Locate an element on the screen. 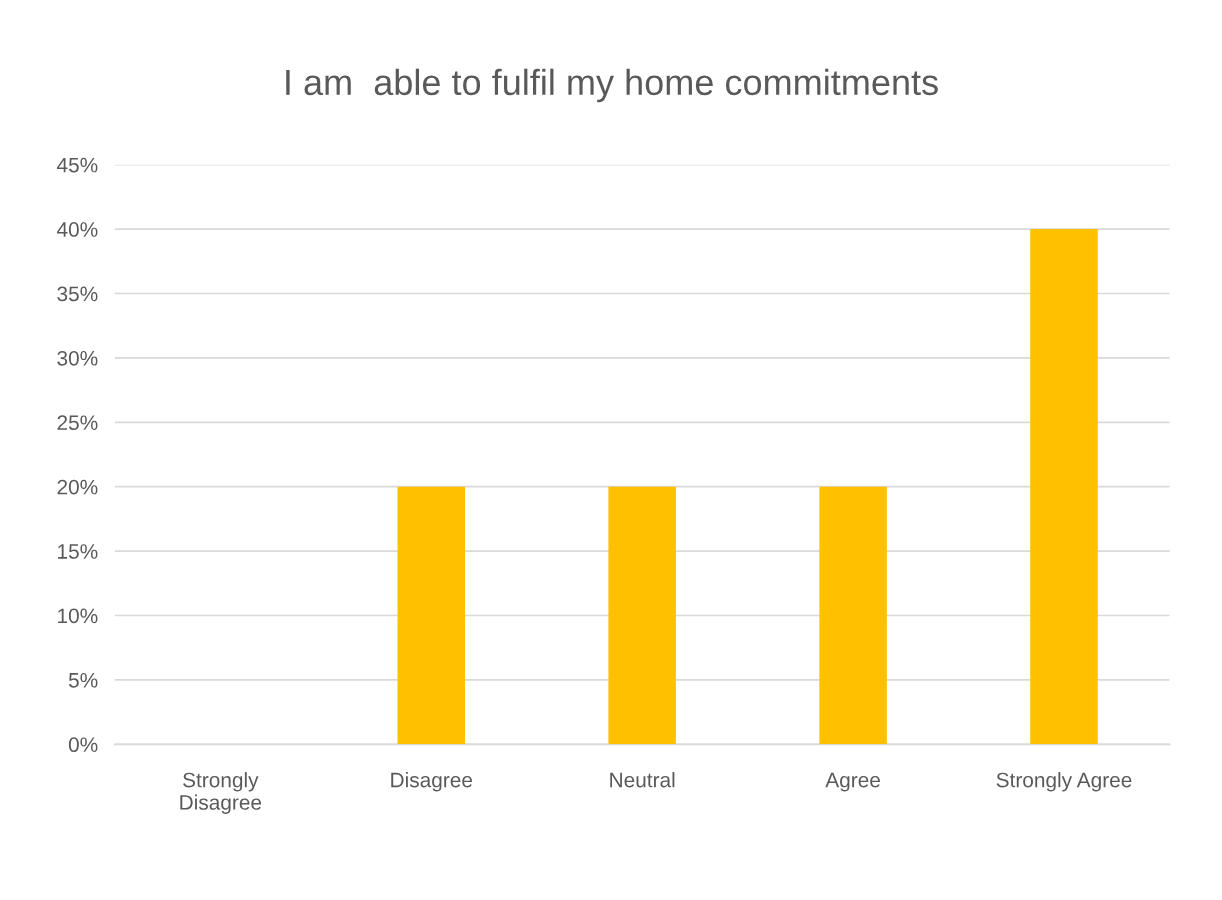 The image size is (1222, 900). y-tick-label: 15% is located at coordinates (78, 551).